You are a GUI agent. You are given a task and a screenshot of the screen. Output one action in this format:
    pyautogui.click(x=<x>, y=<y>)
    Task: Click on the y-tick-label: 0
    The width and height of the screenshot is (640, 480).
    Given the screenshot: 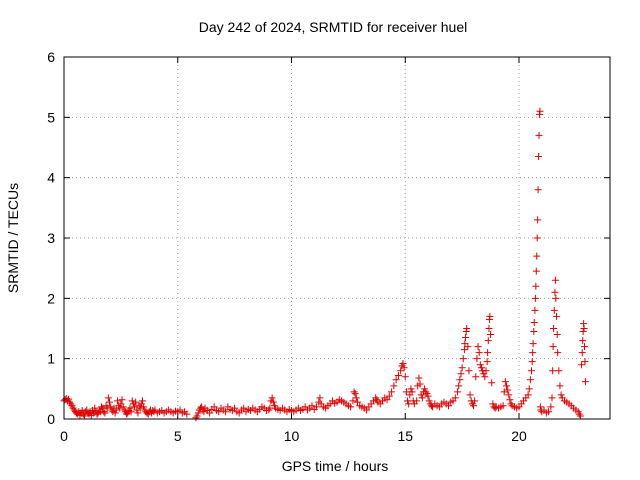 What is the action you would take?
    pyautogui.click(x=51, y=419)
    